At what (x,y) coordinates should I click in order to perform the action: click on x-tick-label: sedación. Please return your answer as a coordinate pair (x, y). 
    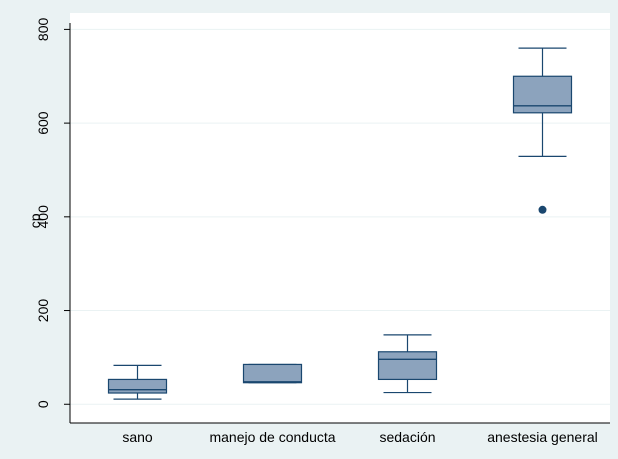
    Looking at the image, I should click on (407, 437).